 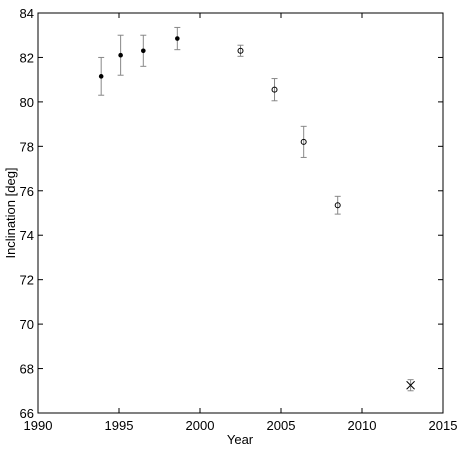 I want to click on y-tick-label: 78, so click(x=27, y=146).